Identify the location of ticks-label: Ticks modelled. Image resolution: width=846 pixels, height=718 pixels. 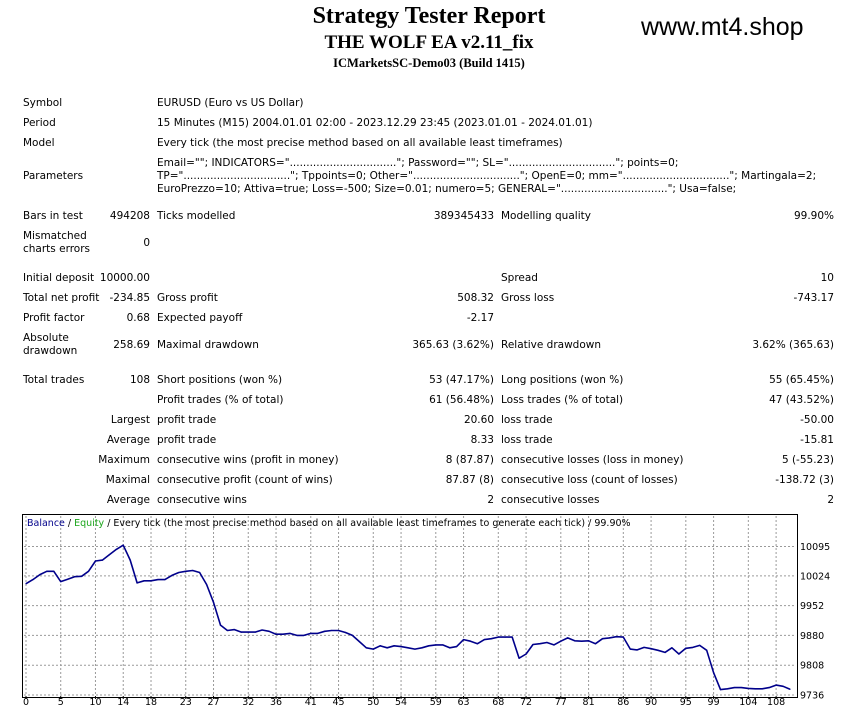
(196, 216).